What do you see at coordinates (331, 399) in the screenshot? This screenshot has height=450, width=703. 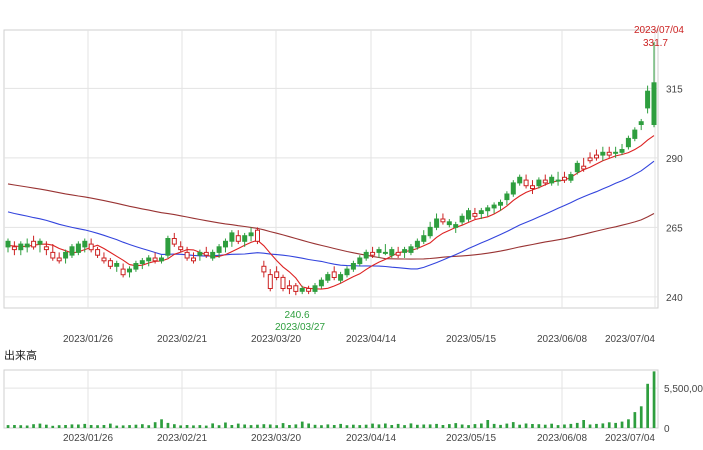 I see `volume-plot-frame` at bounding box center [331, 399].